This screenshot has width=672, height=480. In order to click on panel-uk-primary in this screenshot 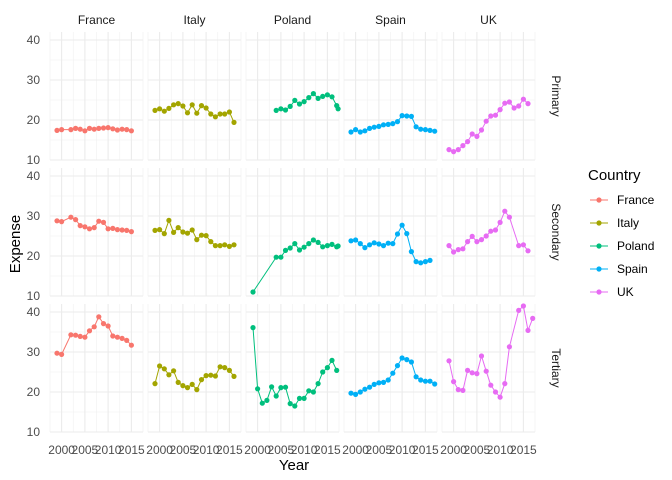, I will do `click(488, 96)`.